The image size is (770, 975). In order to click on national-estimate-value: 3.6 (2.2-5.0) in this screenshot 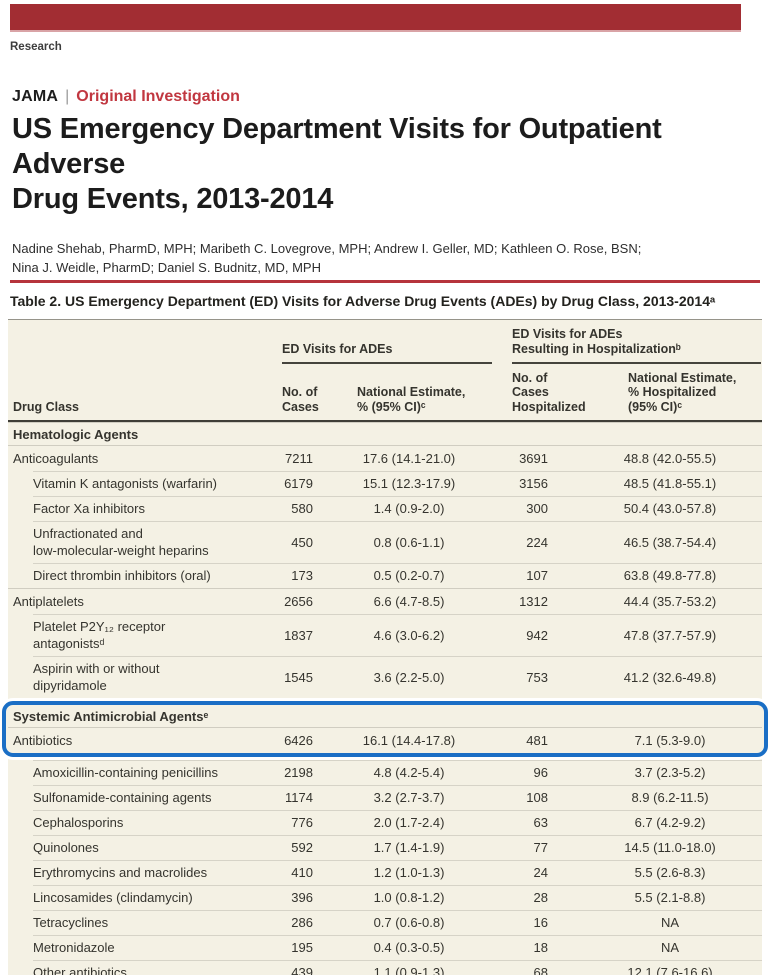, I will do `click(409, 677)`.